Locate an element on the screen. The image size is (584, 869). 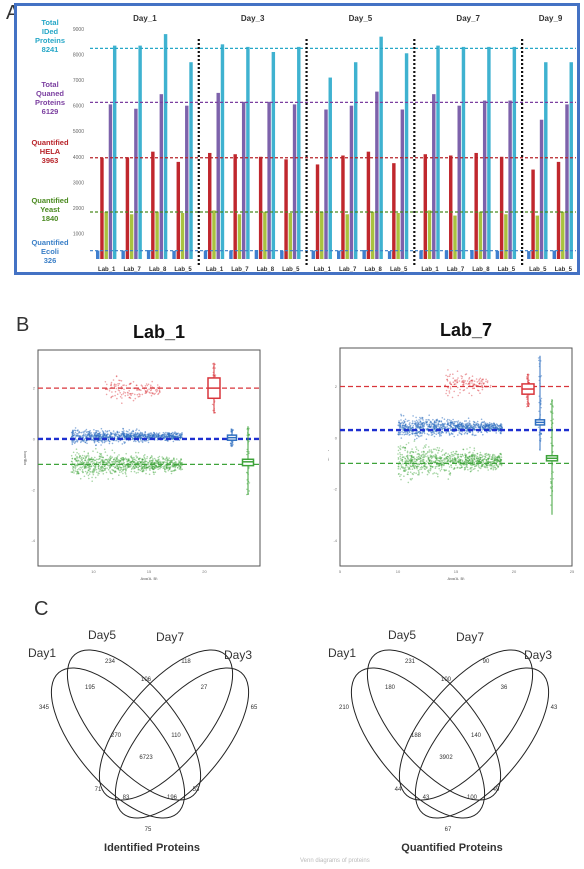
lab-label: Lab_5 is located at coordinates (507, 270).